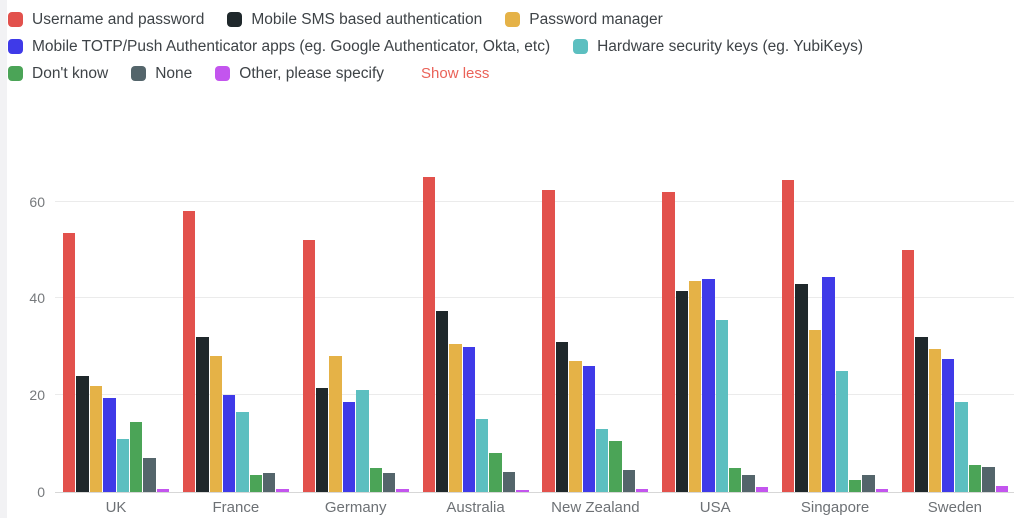 This screenshot has width=1024, height=518. What do you see at coordinates (189, 351) in the screenshot?
I see `bar-series0-france` at bounding box center [189, 351].